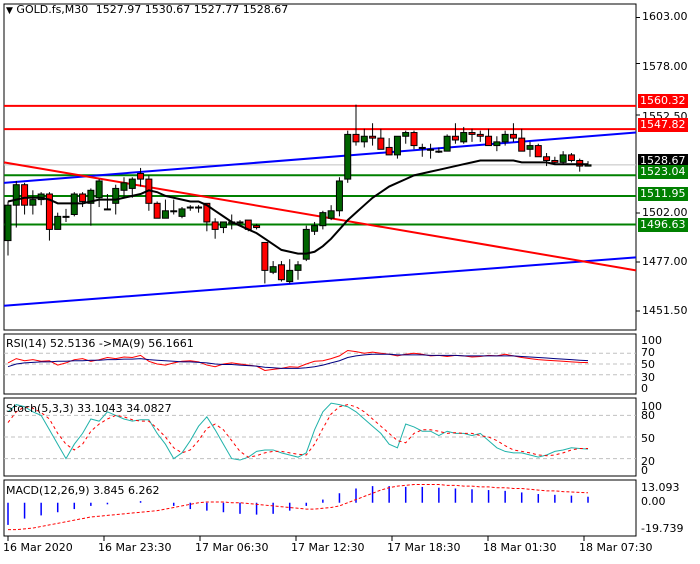 The width and height of the screenshot is (700, 564). I want to click on rsi-axis-label: 50, so click(648, 364).